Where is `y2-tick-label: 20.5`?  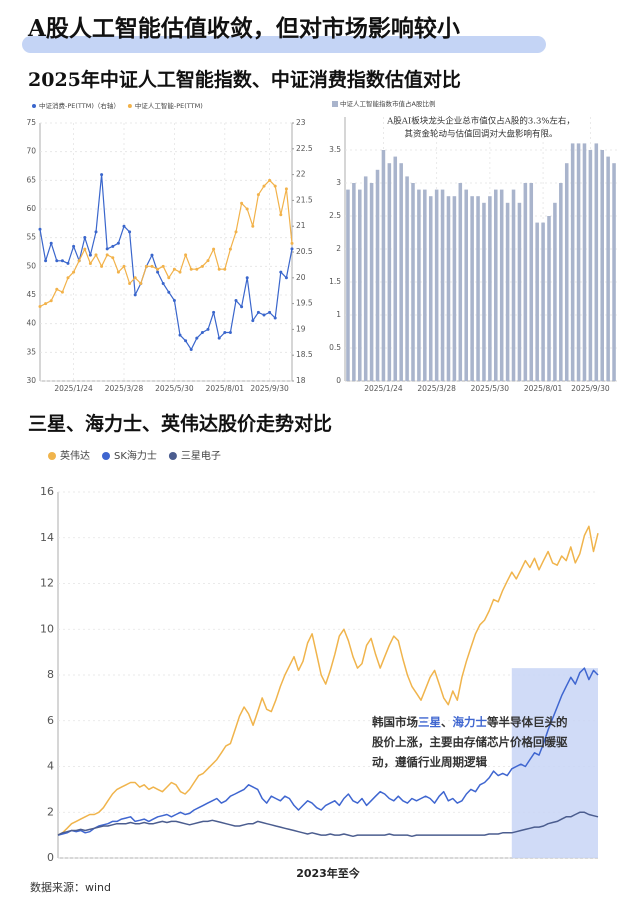 y2-tick-label: 20.5 is located at coordinates (304, 251).